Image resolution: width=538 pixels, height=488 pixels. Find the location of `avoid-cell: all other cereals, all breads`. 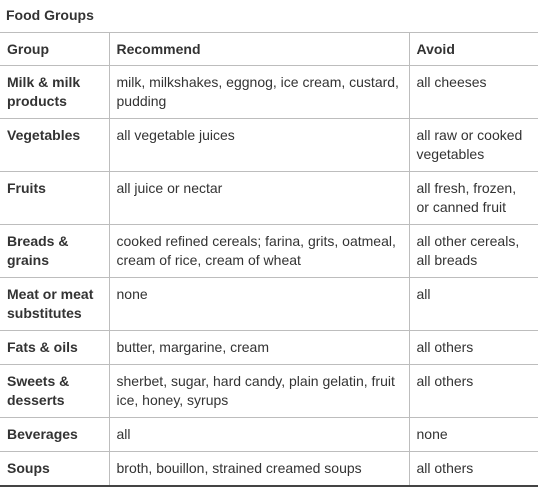

avoid-cell: all other cereals, all breads is located at coordinates (473, 251).